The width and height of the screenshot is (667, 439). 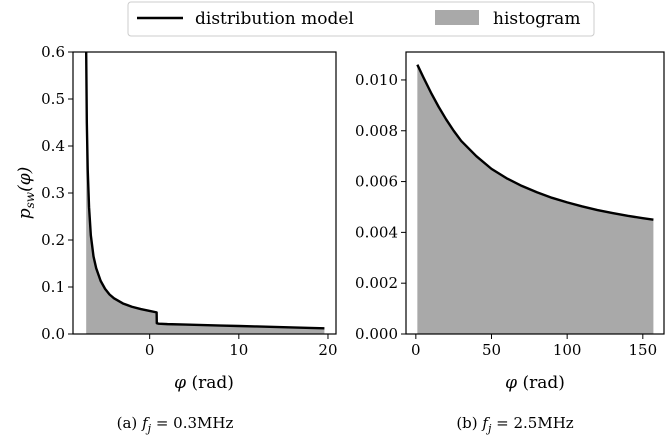 What do you see at coordinates (150, 350) in the screenshot?
I see `plot-a-x-tick-label: 0` at bounding box center [150, 350].